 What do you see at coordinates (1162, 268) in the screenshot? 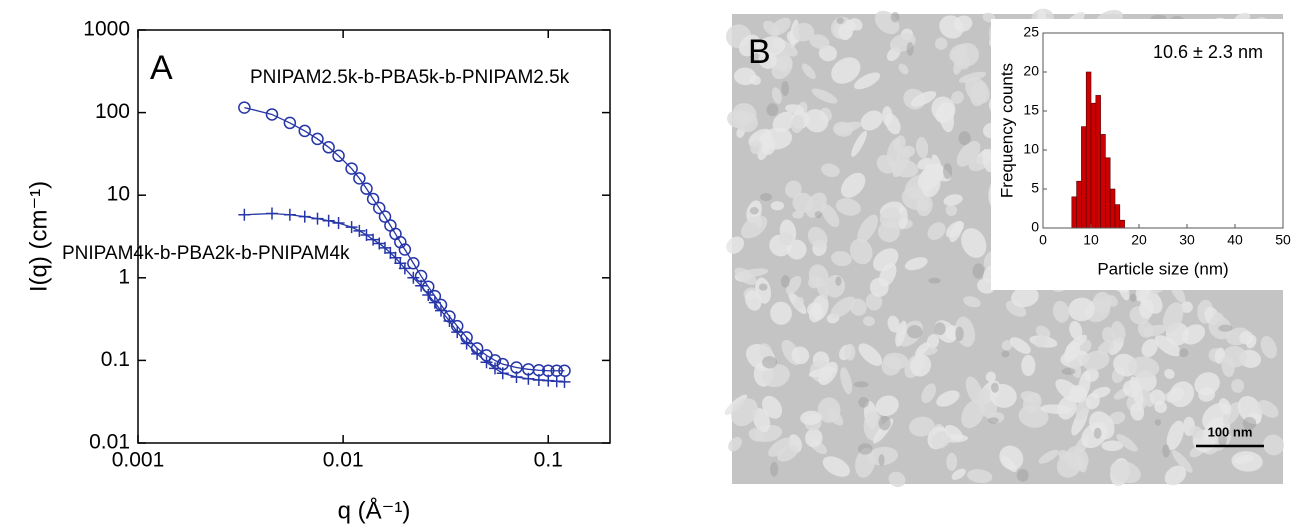
I see `x-axis-label: Particle size (nm)` at bounding box center [1162, 268].